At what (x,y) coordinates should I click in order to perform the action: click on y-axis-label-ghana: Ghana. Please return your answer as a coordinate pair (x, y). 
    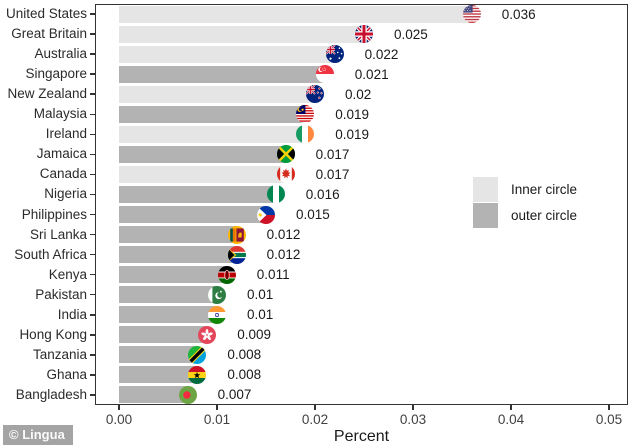
    Looking at the image, I should click on (66, 374).